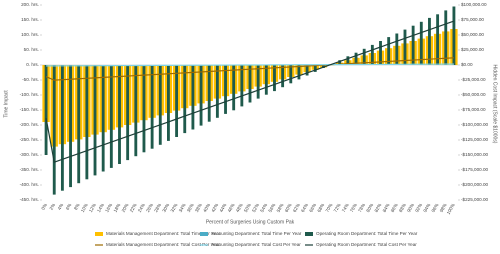 The width and height of the screenshot is (500, 254). Describe the element at coordinates (29, 139) in the screenshot. I see `y-tick-label: -250. hrs.` at that location.